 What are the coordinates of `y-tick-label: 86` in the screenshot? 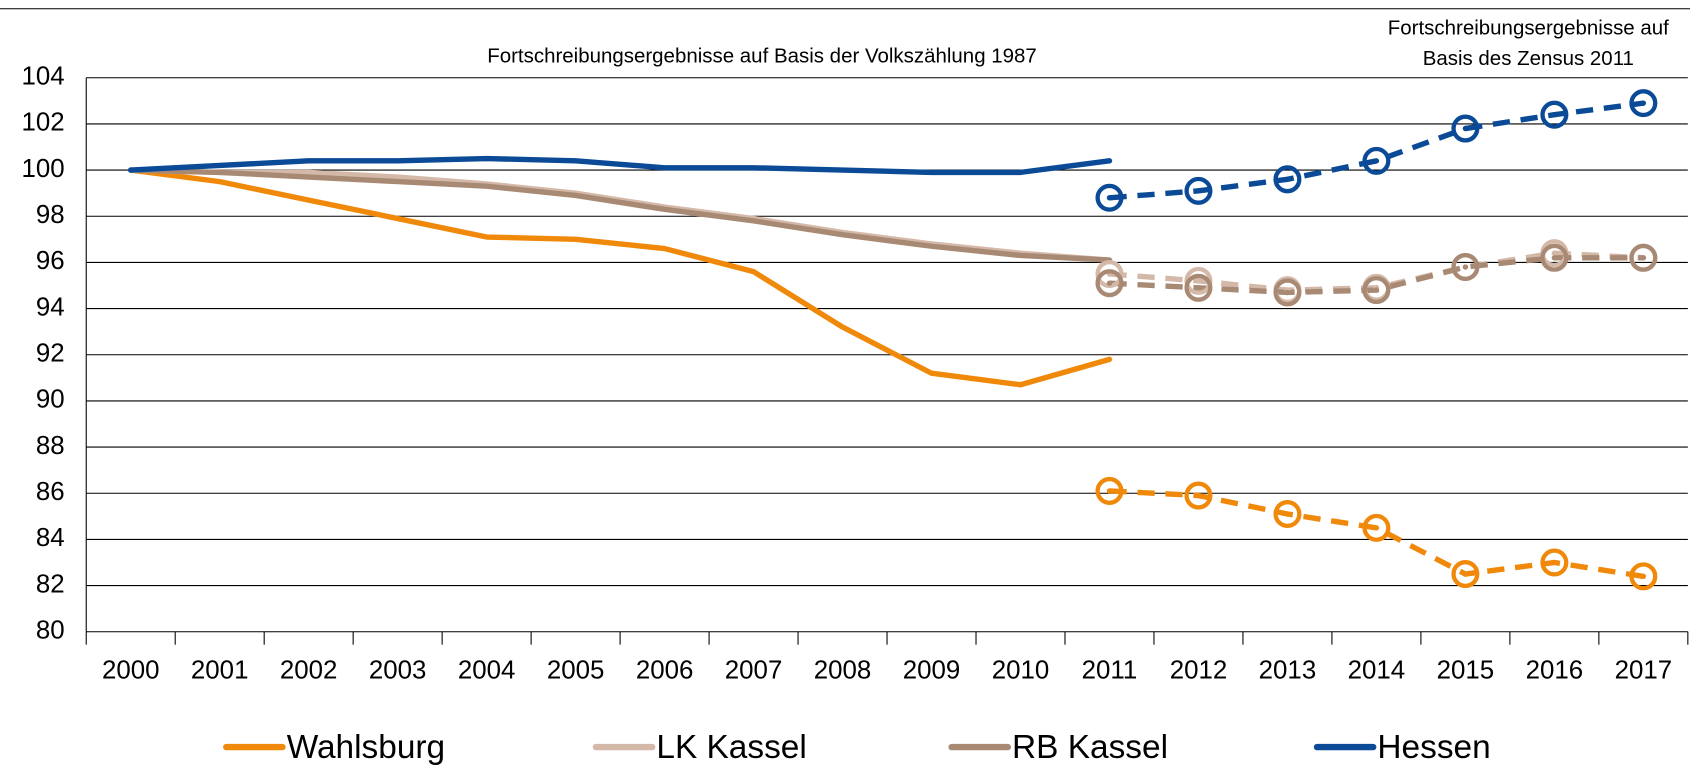 It's located at (50, 492).